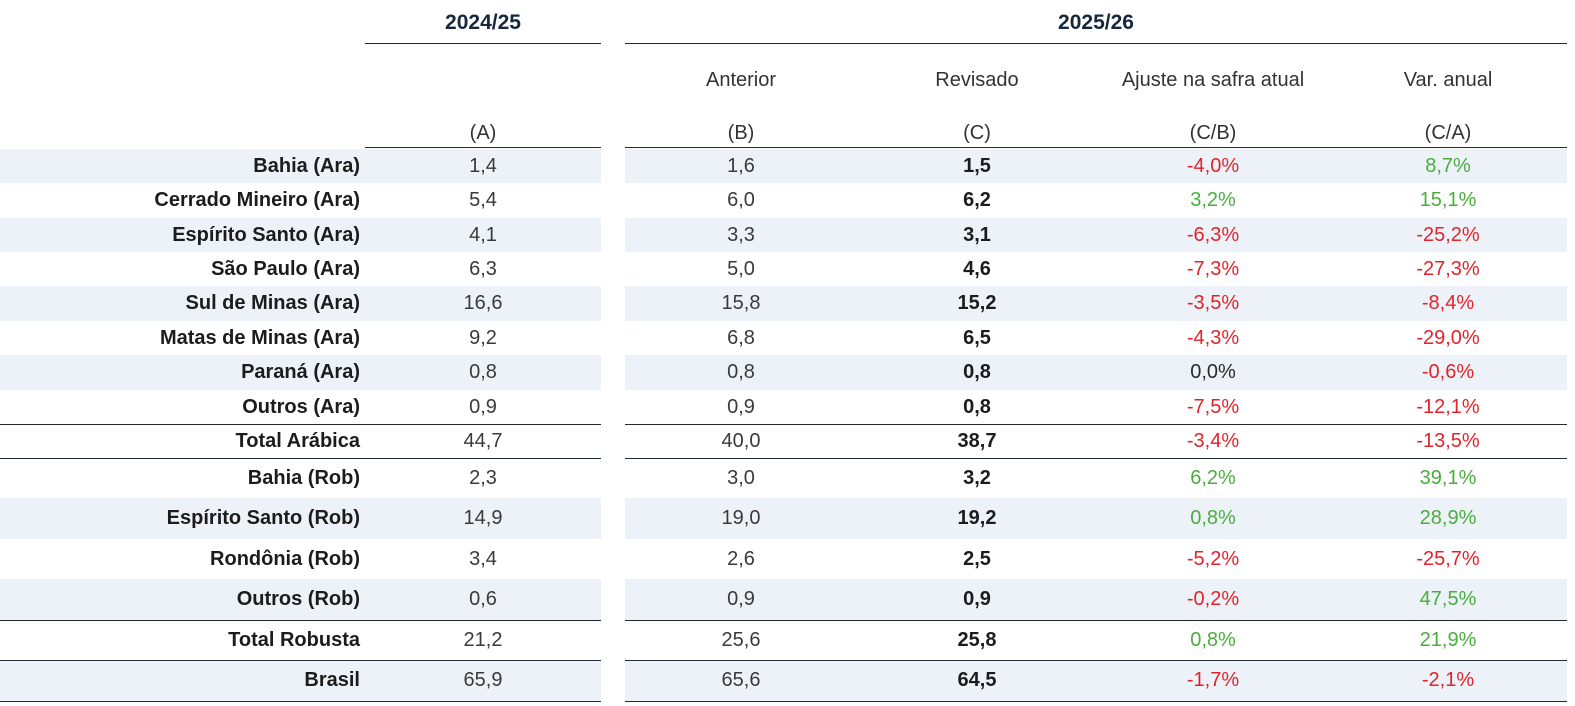 The height and width of the screenshot is (706, 1575). I want to click on table-row: Total Robusta 21,2 25,6 25,8 0,8% 21,9%, so click(787, 640).